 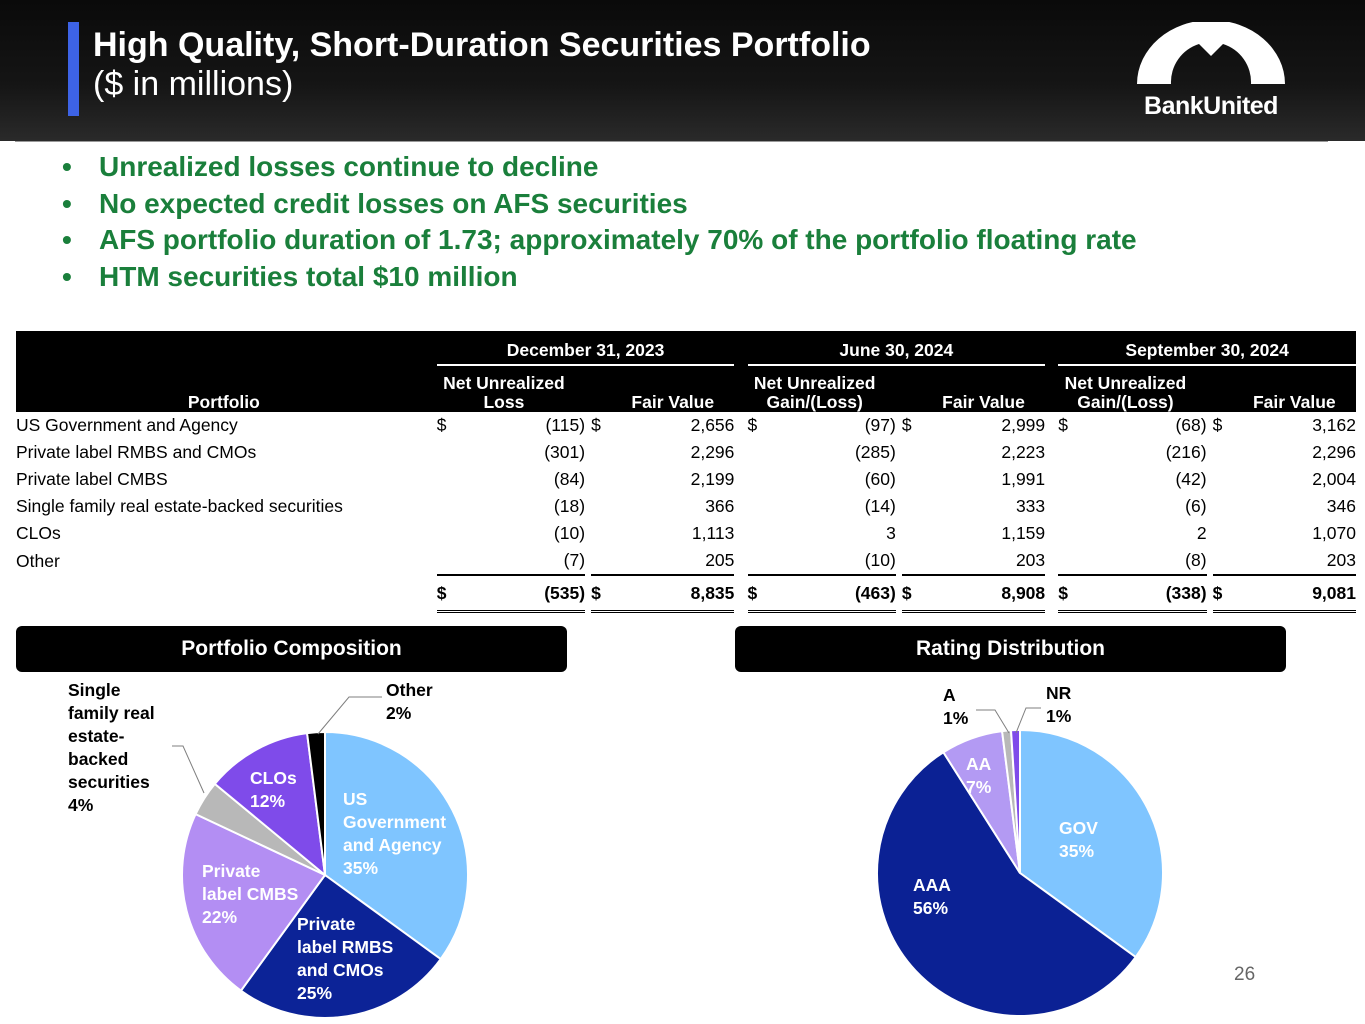 What do you see at coordinates (720, 506) in the screenshot?
I see `table-cell: 366` at bounding box center [720, 506].